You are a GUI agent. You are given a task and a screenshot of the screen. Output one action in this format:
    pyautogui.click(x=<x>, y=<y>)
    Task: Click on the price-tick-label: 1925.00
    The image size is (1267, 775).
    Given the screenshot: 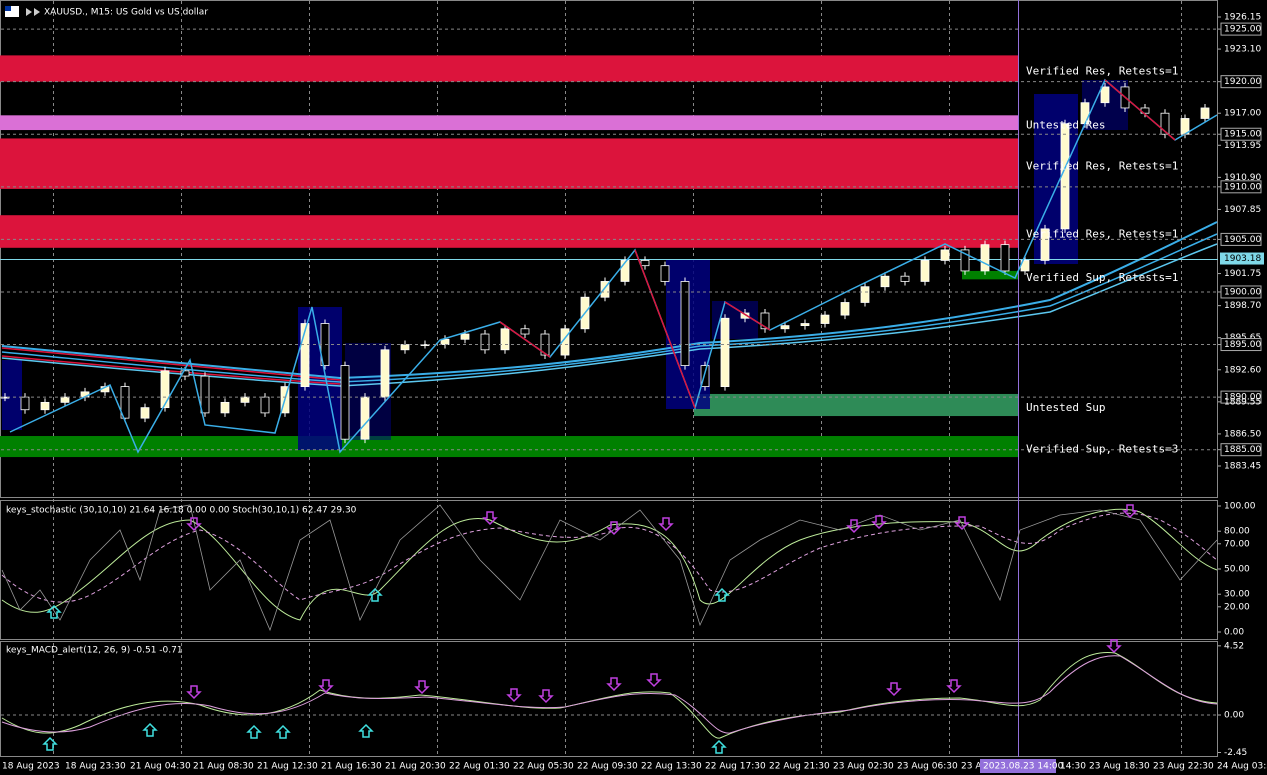 What is the action you would take?
    pyautogui.click(x=1242, y=30)
    